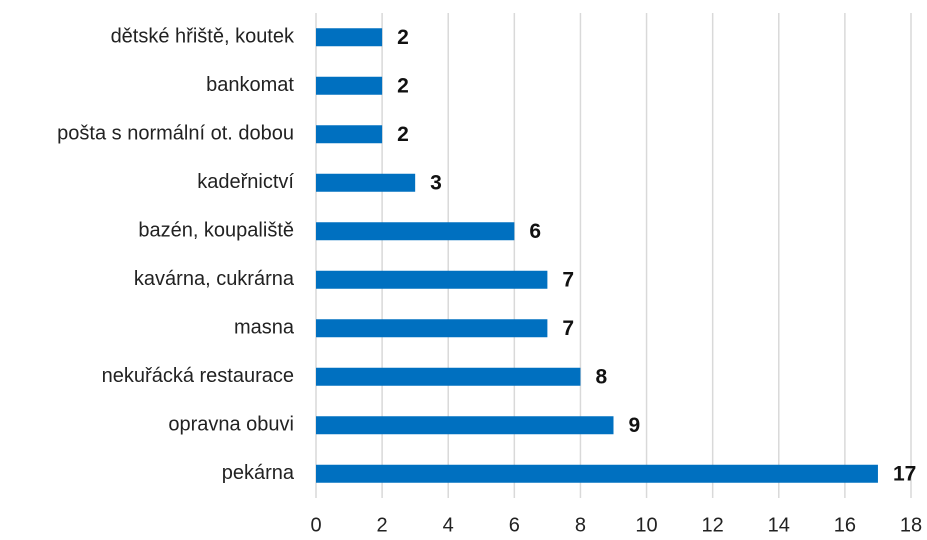  What do you see at coordinates (231, 425) in the screenshot?
I see `y-tick-label: opravna obuvi` at bounding box center [231, 425].